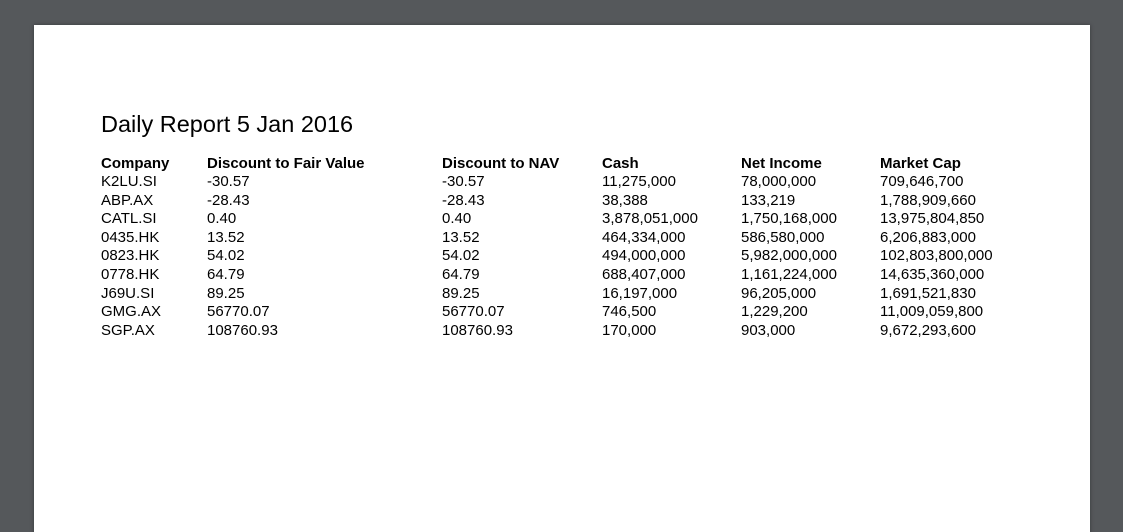 The height and width of the screenshot is (532, 1123). I want to click on column-header-net-income: Net Income, so click(781, 163).